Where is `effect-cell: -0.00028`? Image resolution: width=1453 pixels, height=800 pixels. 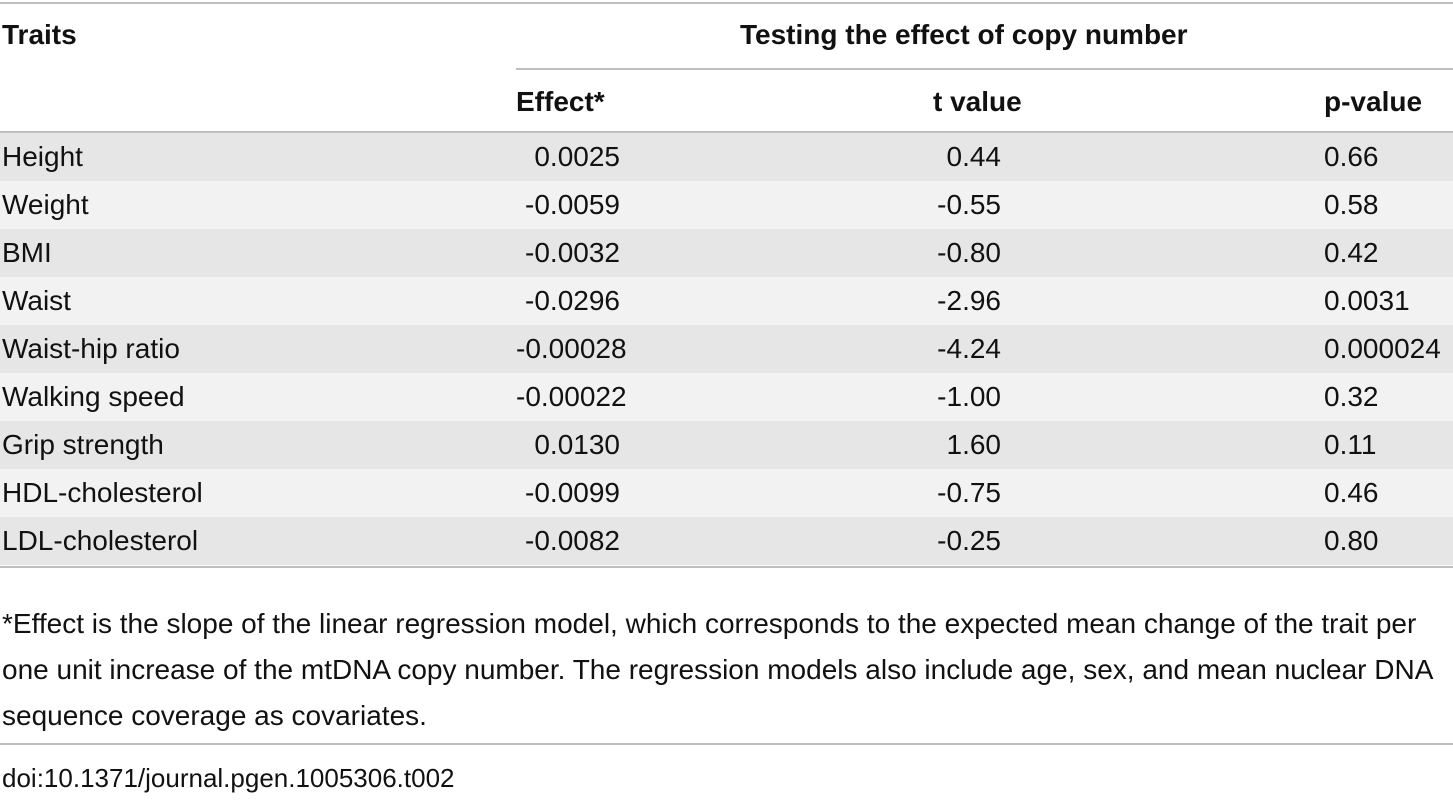 effect-cell: -0.00028 is located at coordinates (571, 348).